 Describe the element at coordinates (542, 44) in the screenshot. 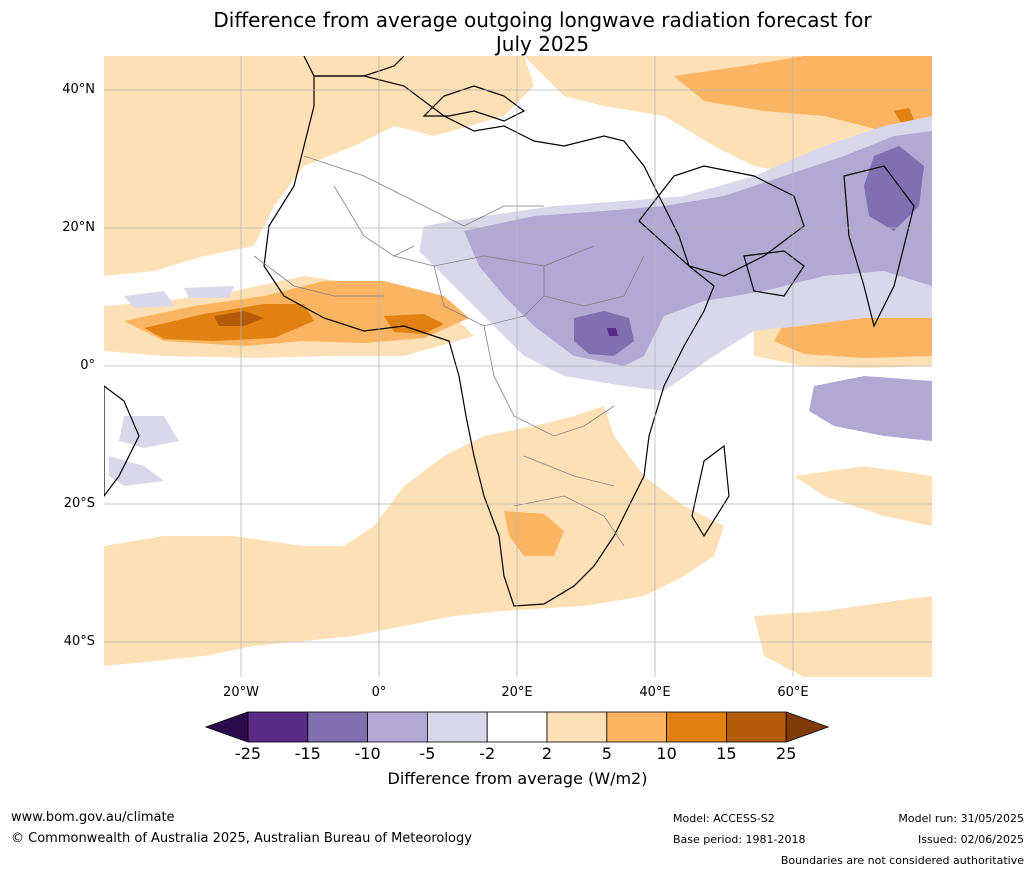

I see `title-line-2: July 2025` at that location.